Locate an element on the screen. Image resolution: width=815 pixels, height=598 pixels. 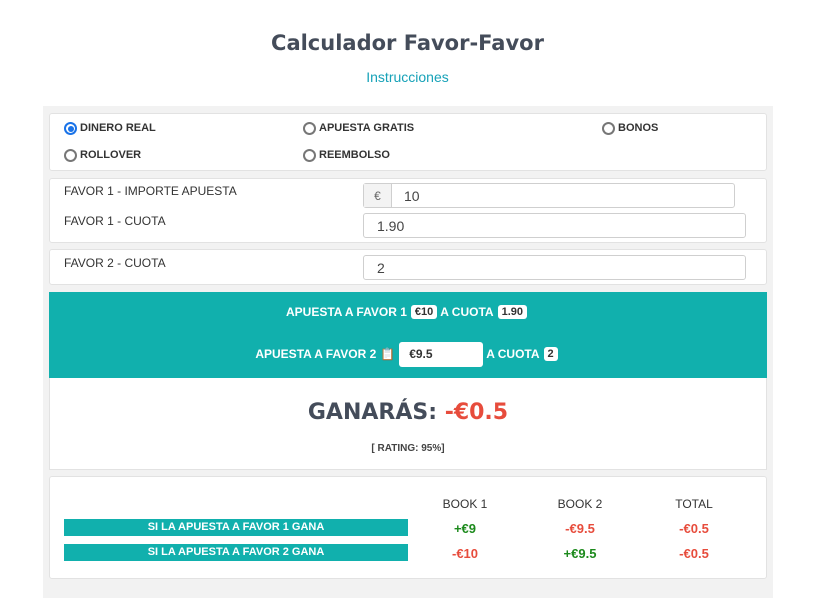
profit-value: -€0.5 is located at coordinates (476, 412).